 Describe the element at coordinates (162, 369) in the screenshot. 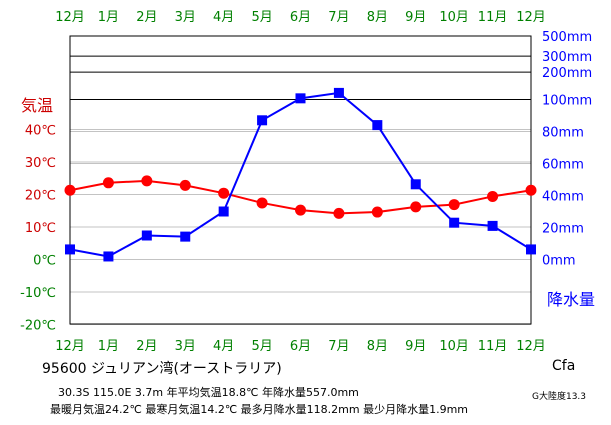

I see `station-name: 95600 ジュリアン湾(オーストラリア)` at that location.